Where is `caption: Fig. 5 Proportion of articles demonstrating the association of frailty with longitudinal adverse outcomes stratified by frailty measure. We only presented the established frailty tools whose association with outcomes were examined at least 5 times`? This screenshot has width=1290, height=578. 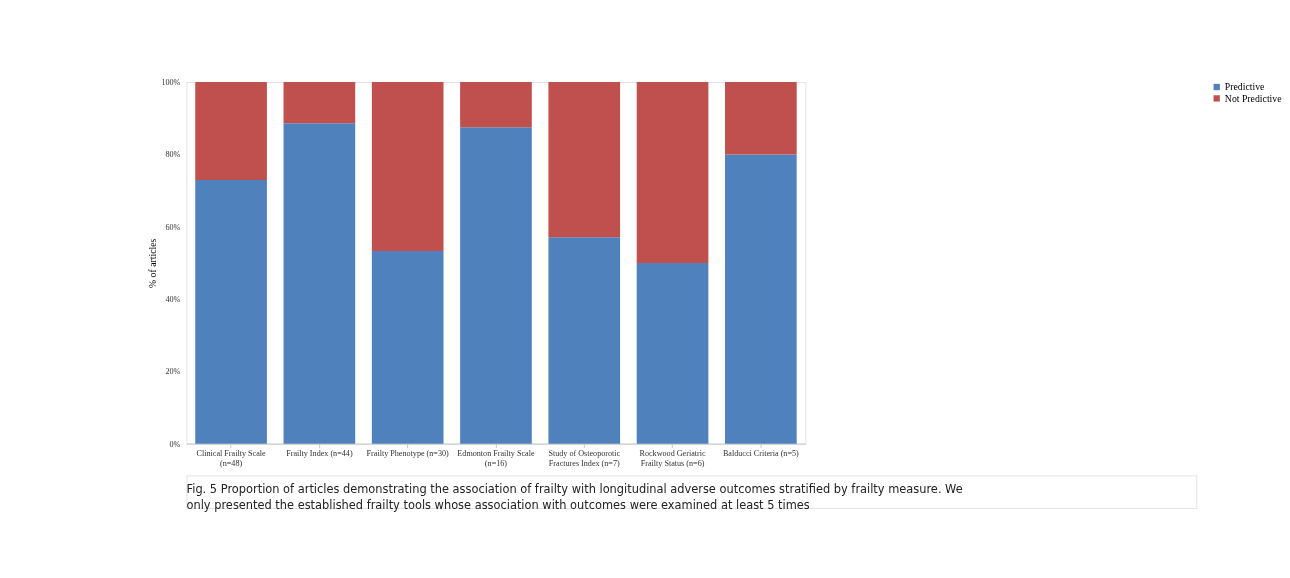
caption: Fig. 5 Proportion of articles demonstrating the association of frailty with longitudinal adverse outcomes stratified by frailty measure. We only presented the established frailty tools whose association with outcomes were examined at least 5 times is located at coordinates (574, 496).